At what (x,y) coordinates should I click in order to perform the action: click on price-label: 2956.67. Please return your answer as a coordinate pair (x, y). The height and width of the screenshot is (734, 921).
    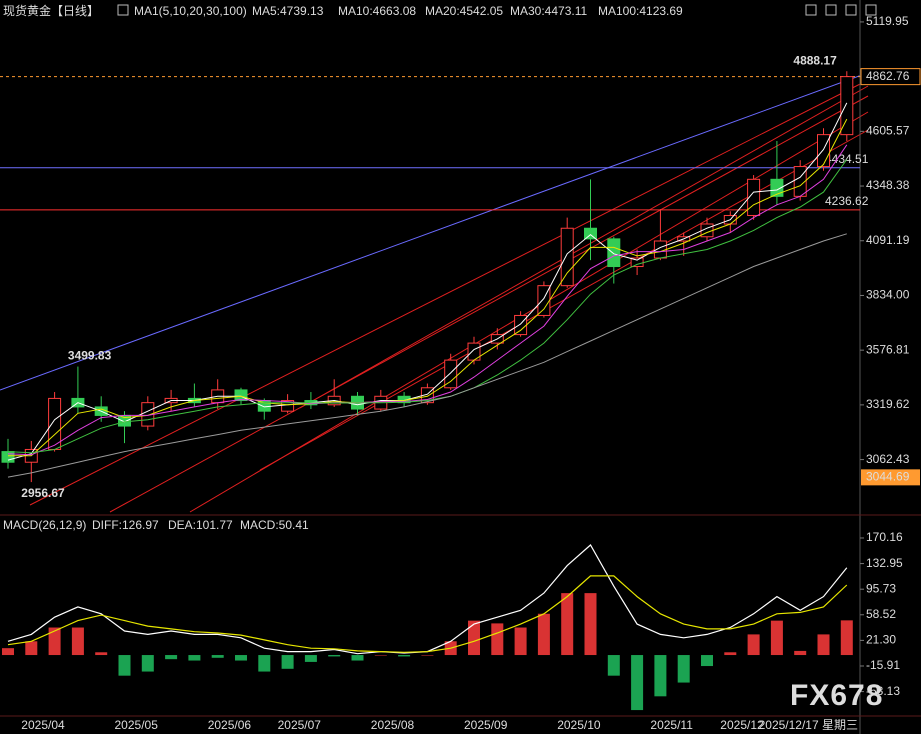
    Looking at the image, I should click on (43, 493).